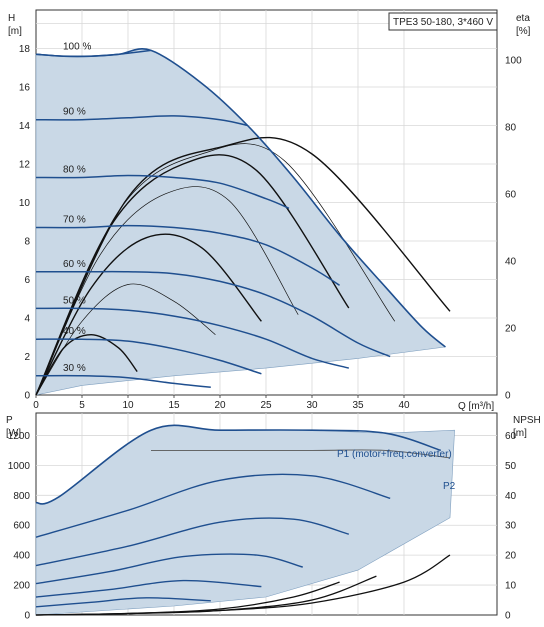  What do you see at coordinates (508, 396) in the screenshot?
I see `eta-tick-label: 0` at bounding box center [508, 396].